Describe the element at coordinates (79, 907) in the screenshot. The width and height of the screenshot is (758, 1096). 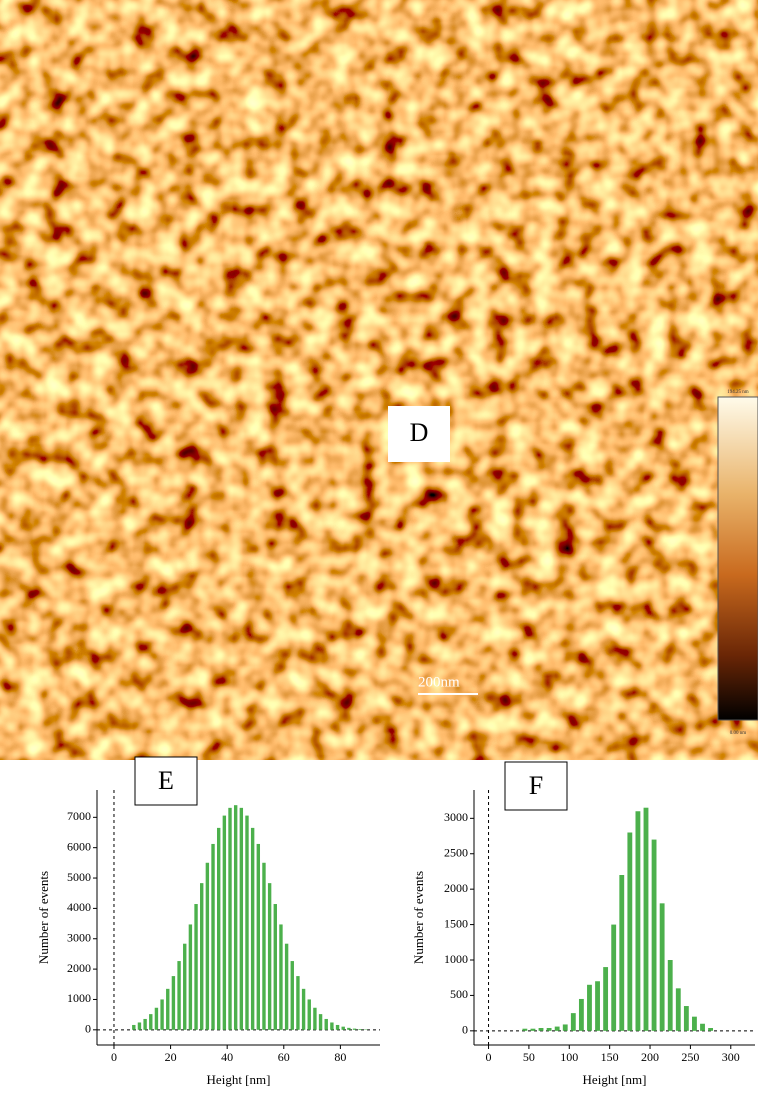
I see `y-tick-label: 4000` at that location.